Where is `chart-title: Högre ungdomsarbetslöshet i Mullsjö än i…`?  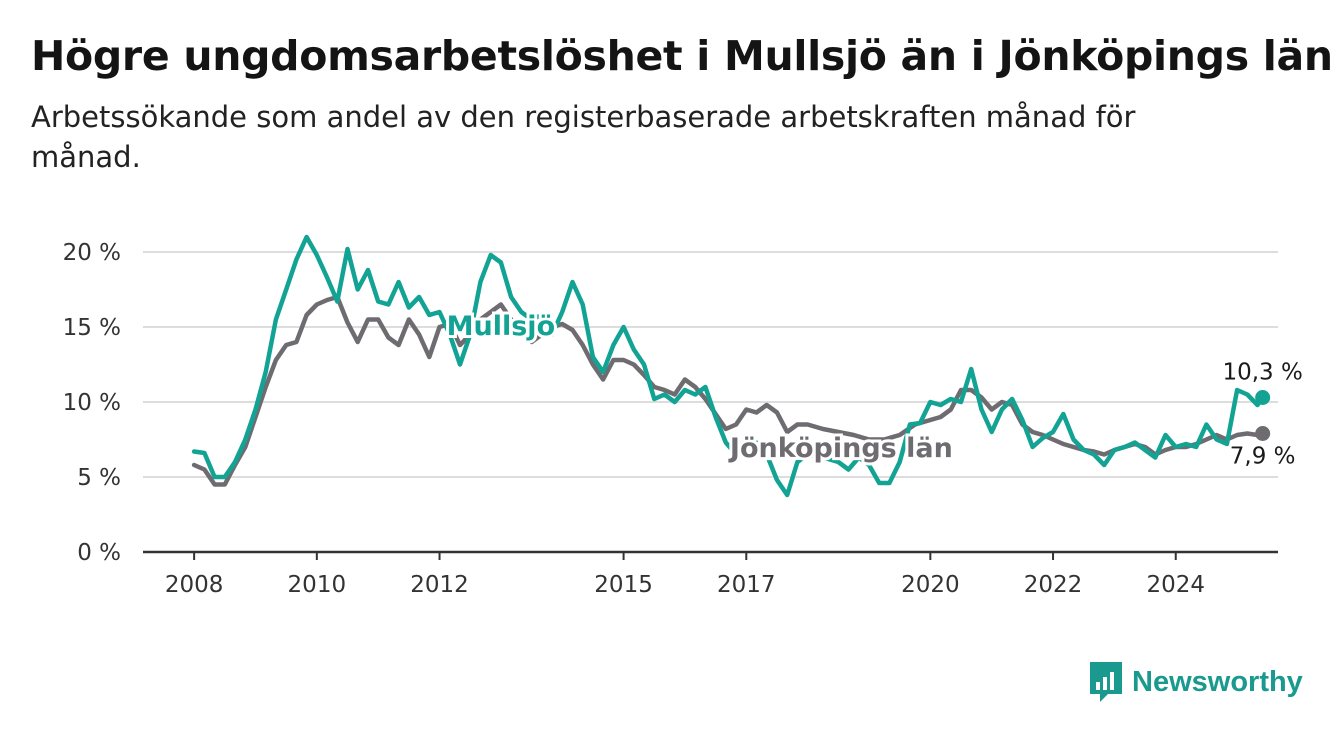 chart-title: Högre ungdomsarbetslöshet i Mullsjö än i… is located at coordinates (682, 56).